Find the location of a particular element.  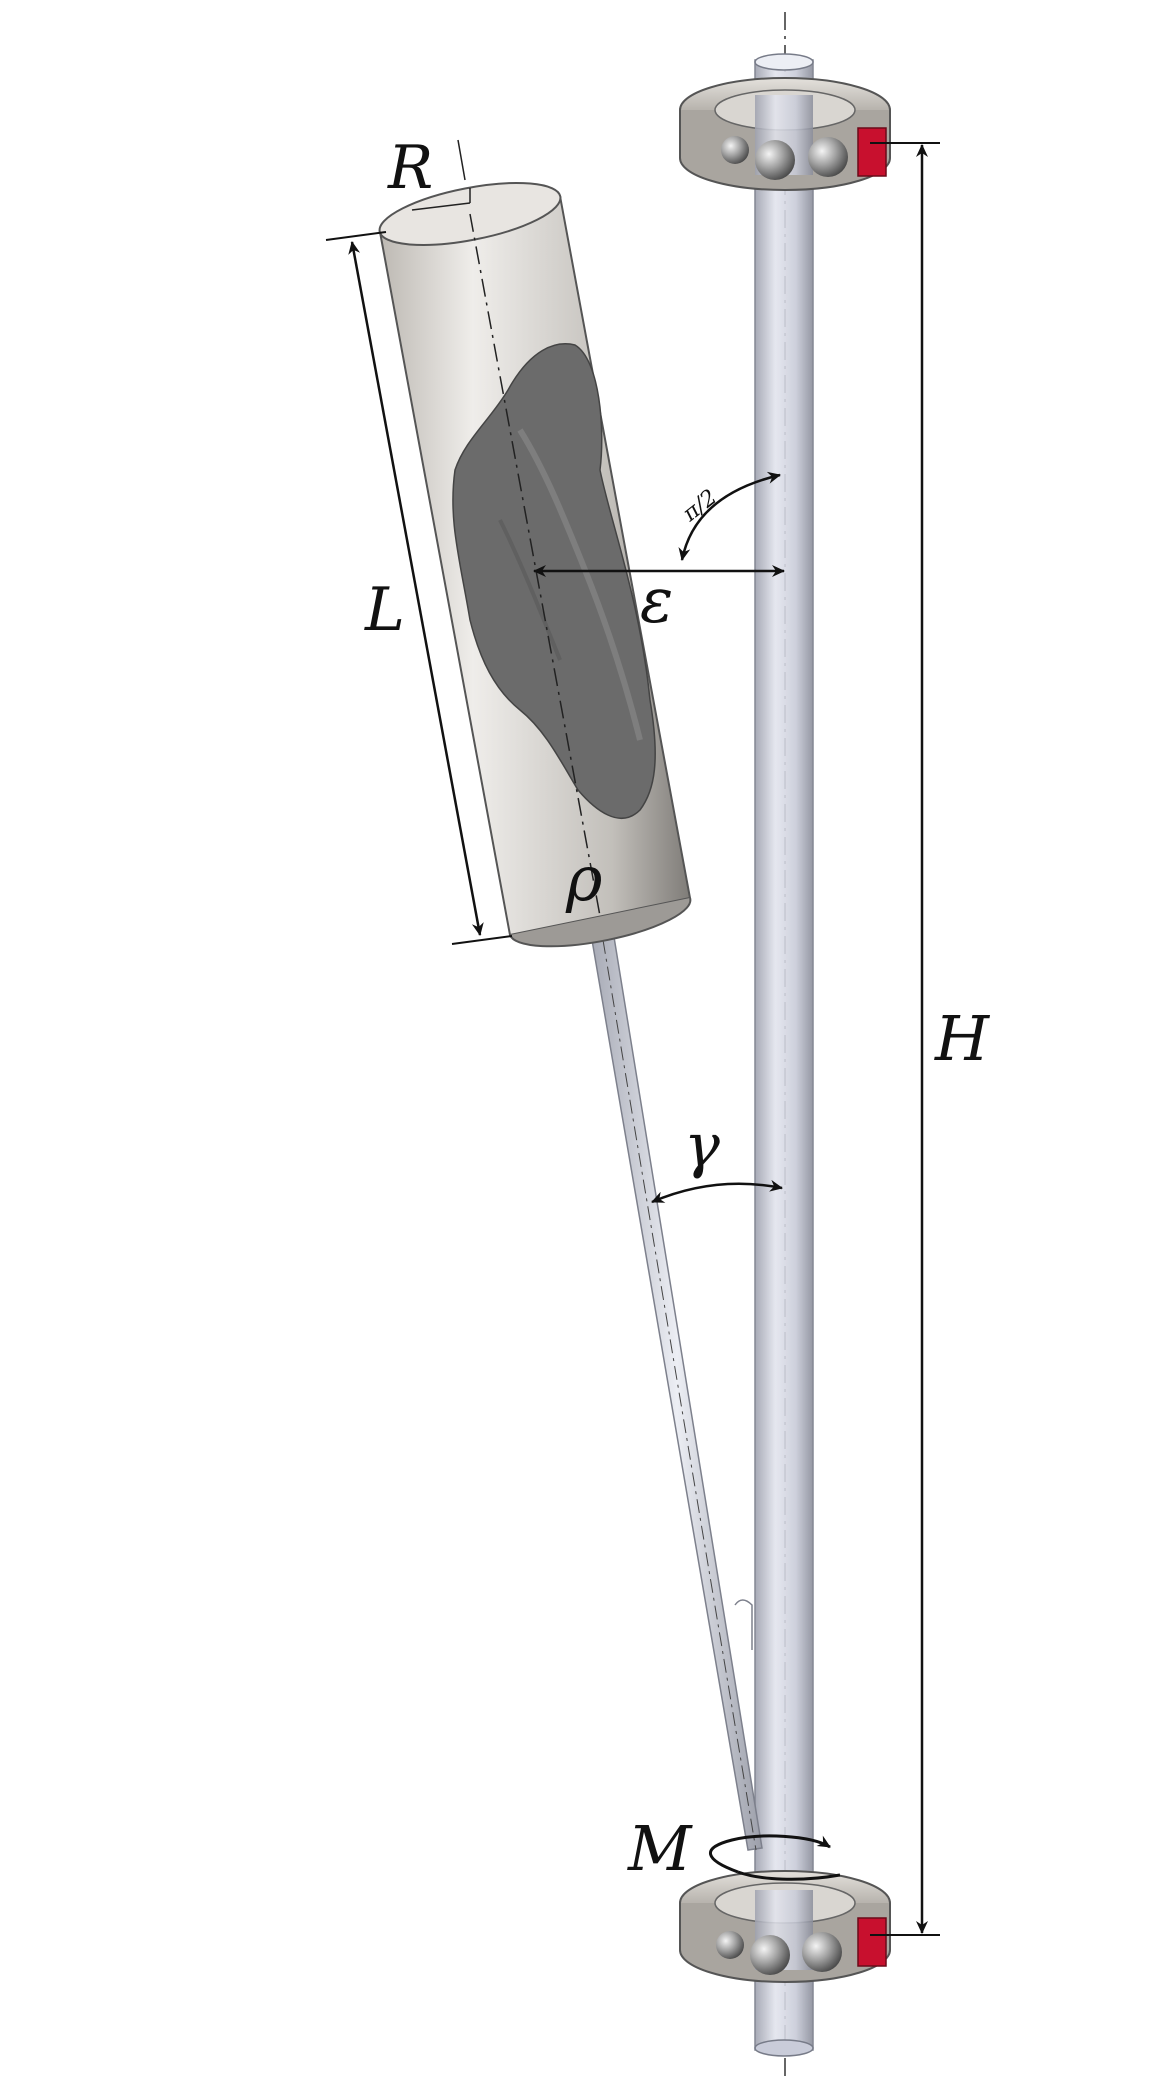

label-pi-over-2: π/2 is located at coordinates (700, 506).